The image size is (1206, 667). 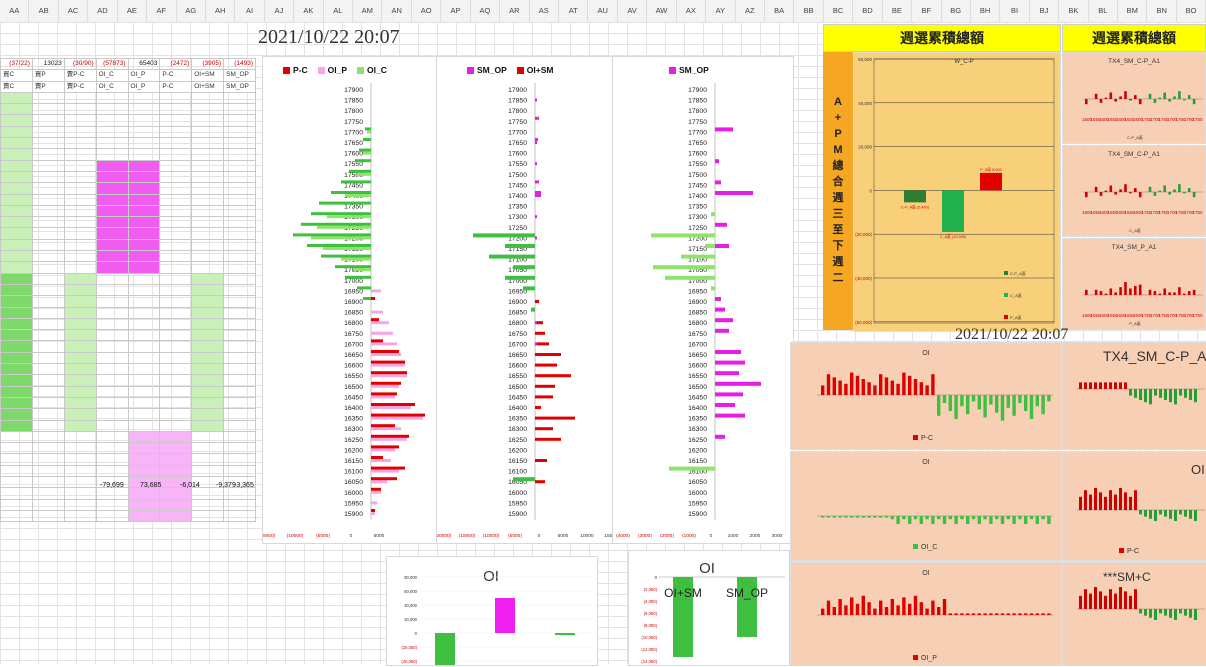 What do you see at coordinates (1134, 396) in the screenshot?
I see `right-chart-1: TX4_SM_C-P_A` at bounding box center [1134, 396].